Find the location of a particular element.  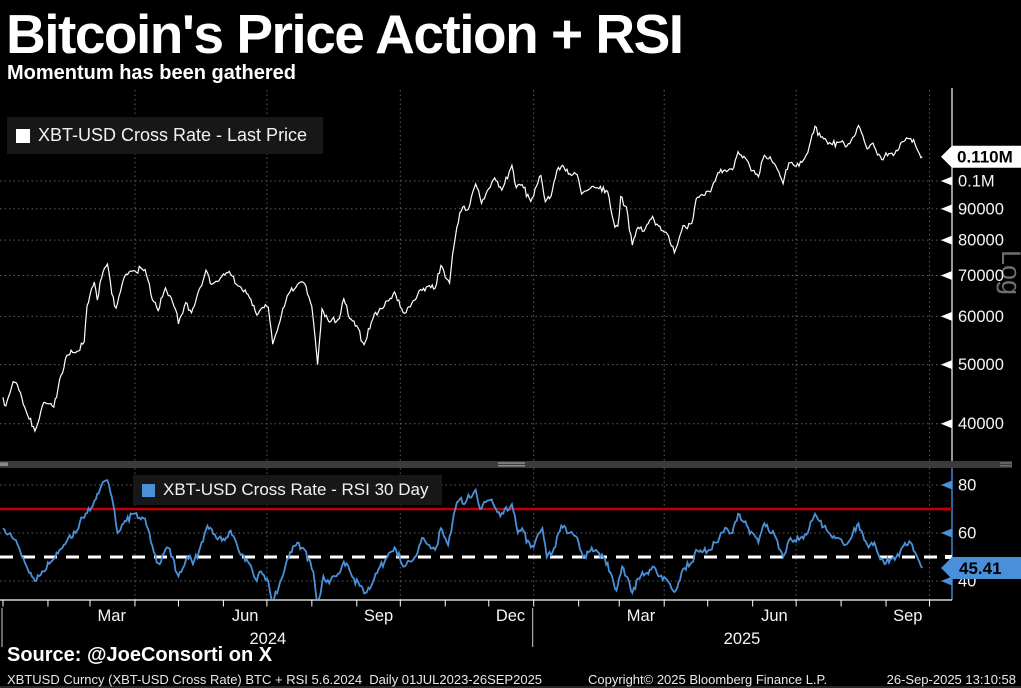

rsi-last-value-badge-label: 45.41 is located at coordinates (980, 568).